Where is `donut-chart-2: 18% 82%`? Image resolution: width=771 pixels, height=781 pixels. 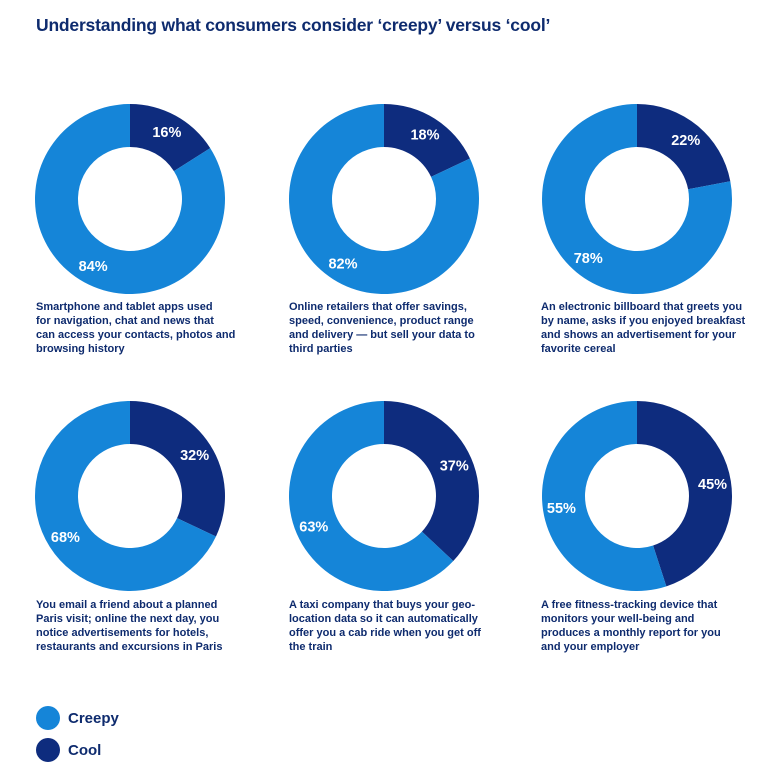
donut-chart-2: 18% 82% is located at coordinates (384, 199).